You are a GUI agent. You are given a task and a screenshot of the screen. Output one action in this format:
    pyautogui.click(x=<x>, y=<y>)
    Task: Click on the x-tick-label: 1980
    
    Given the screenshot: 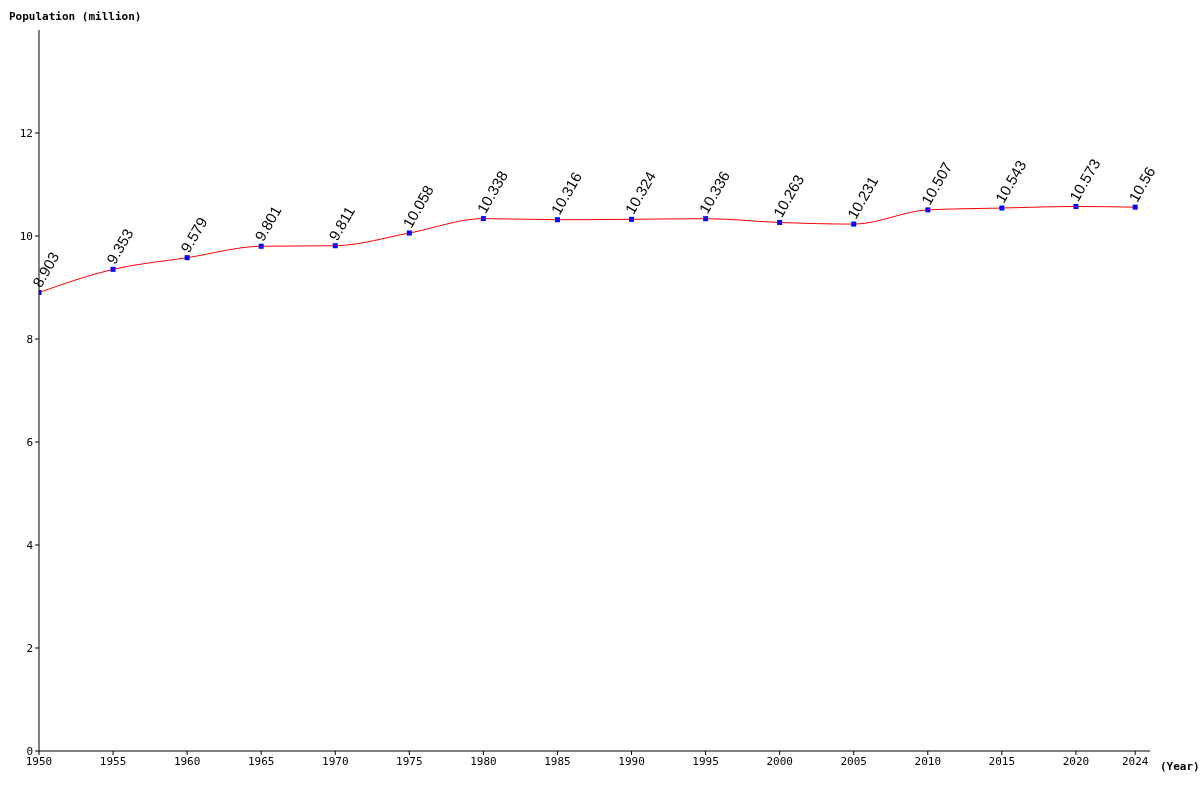 What is the action you would take?
    pyautogui.click(x=483, y=761)
    